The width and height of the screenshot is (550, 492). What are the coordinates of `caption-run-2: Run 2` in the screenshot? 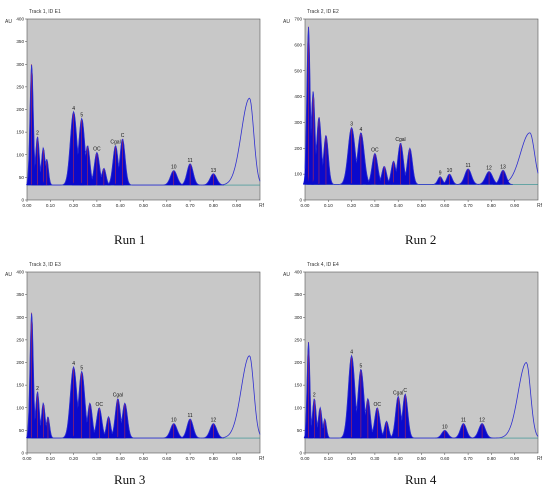 It's located at (421, 239).